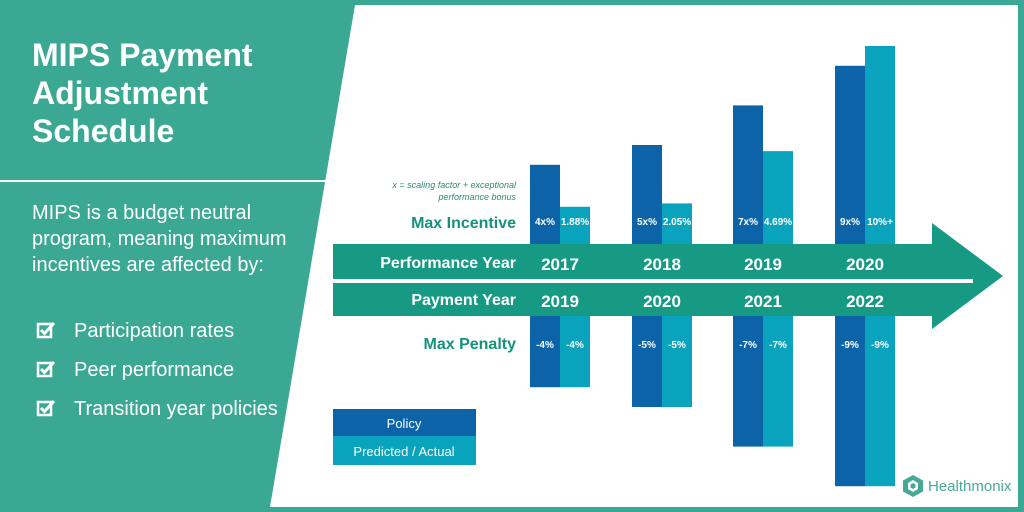  I want to click on payment-year-label: 2022, so click(865, 301).